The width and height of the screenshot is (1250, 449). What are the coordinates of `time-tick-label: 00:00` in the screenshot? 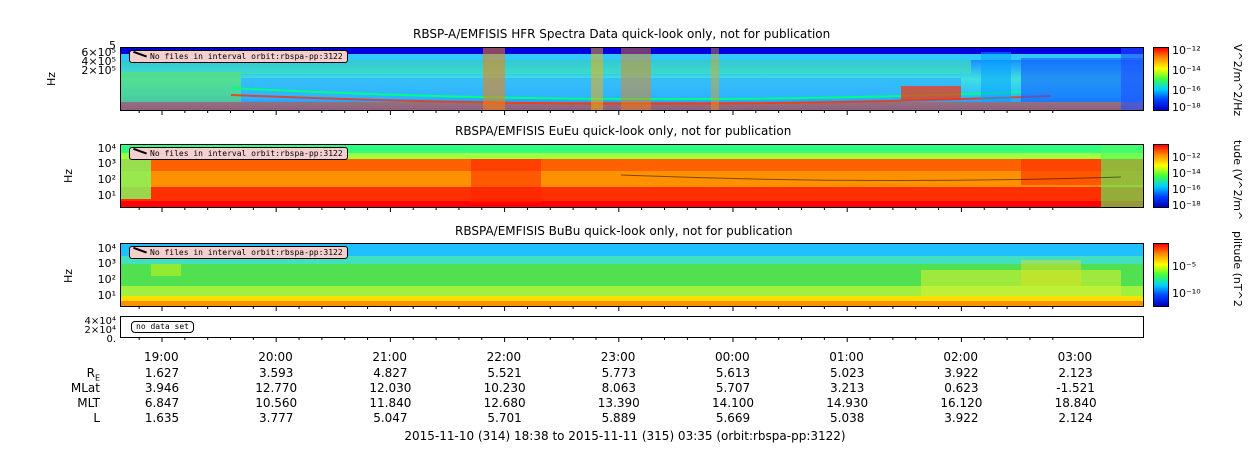 It's located at (732, 357).